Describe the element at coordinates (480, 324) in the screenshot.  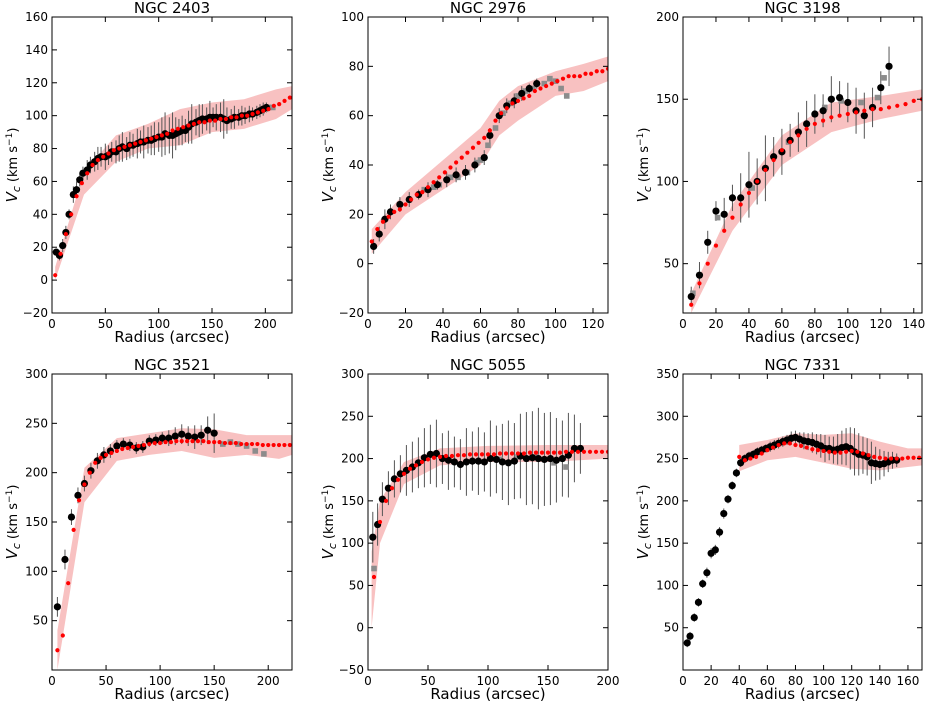
I see `x-tick-label: 60` at that location.